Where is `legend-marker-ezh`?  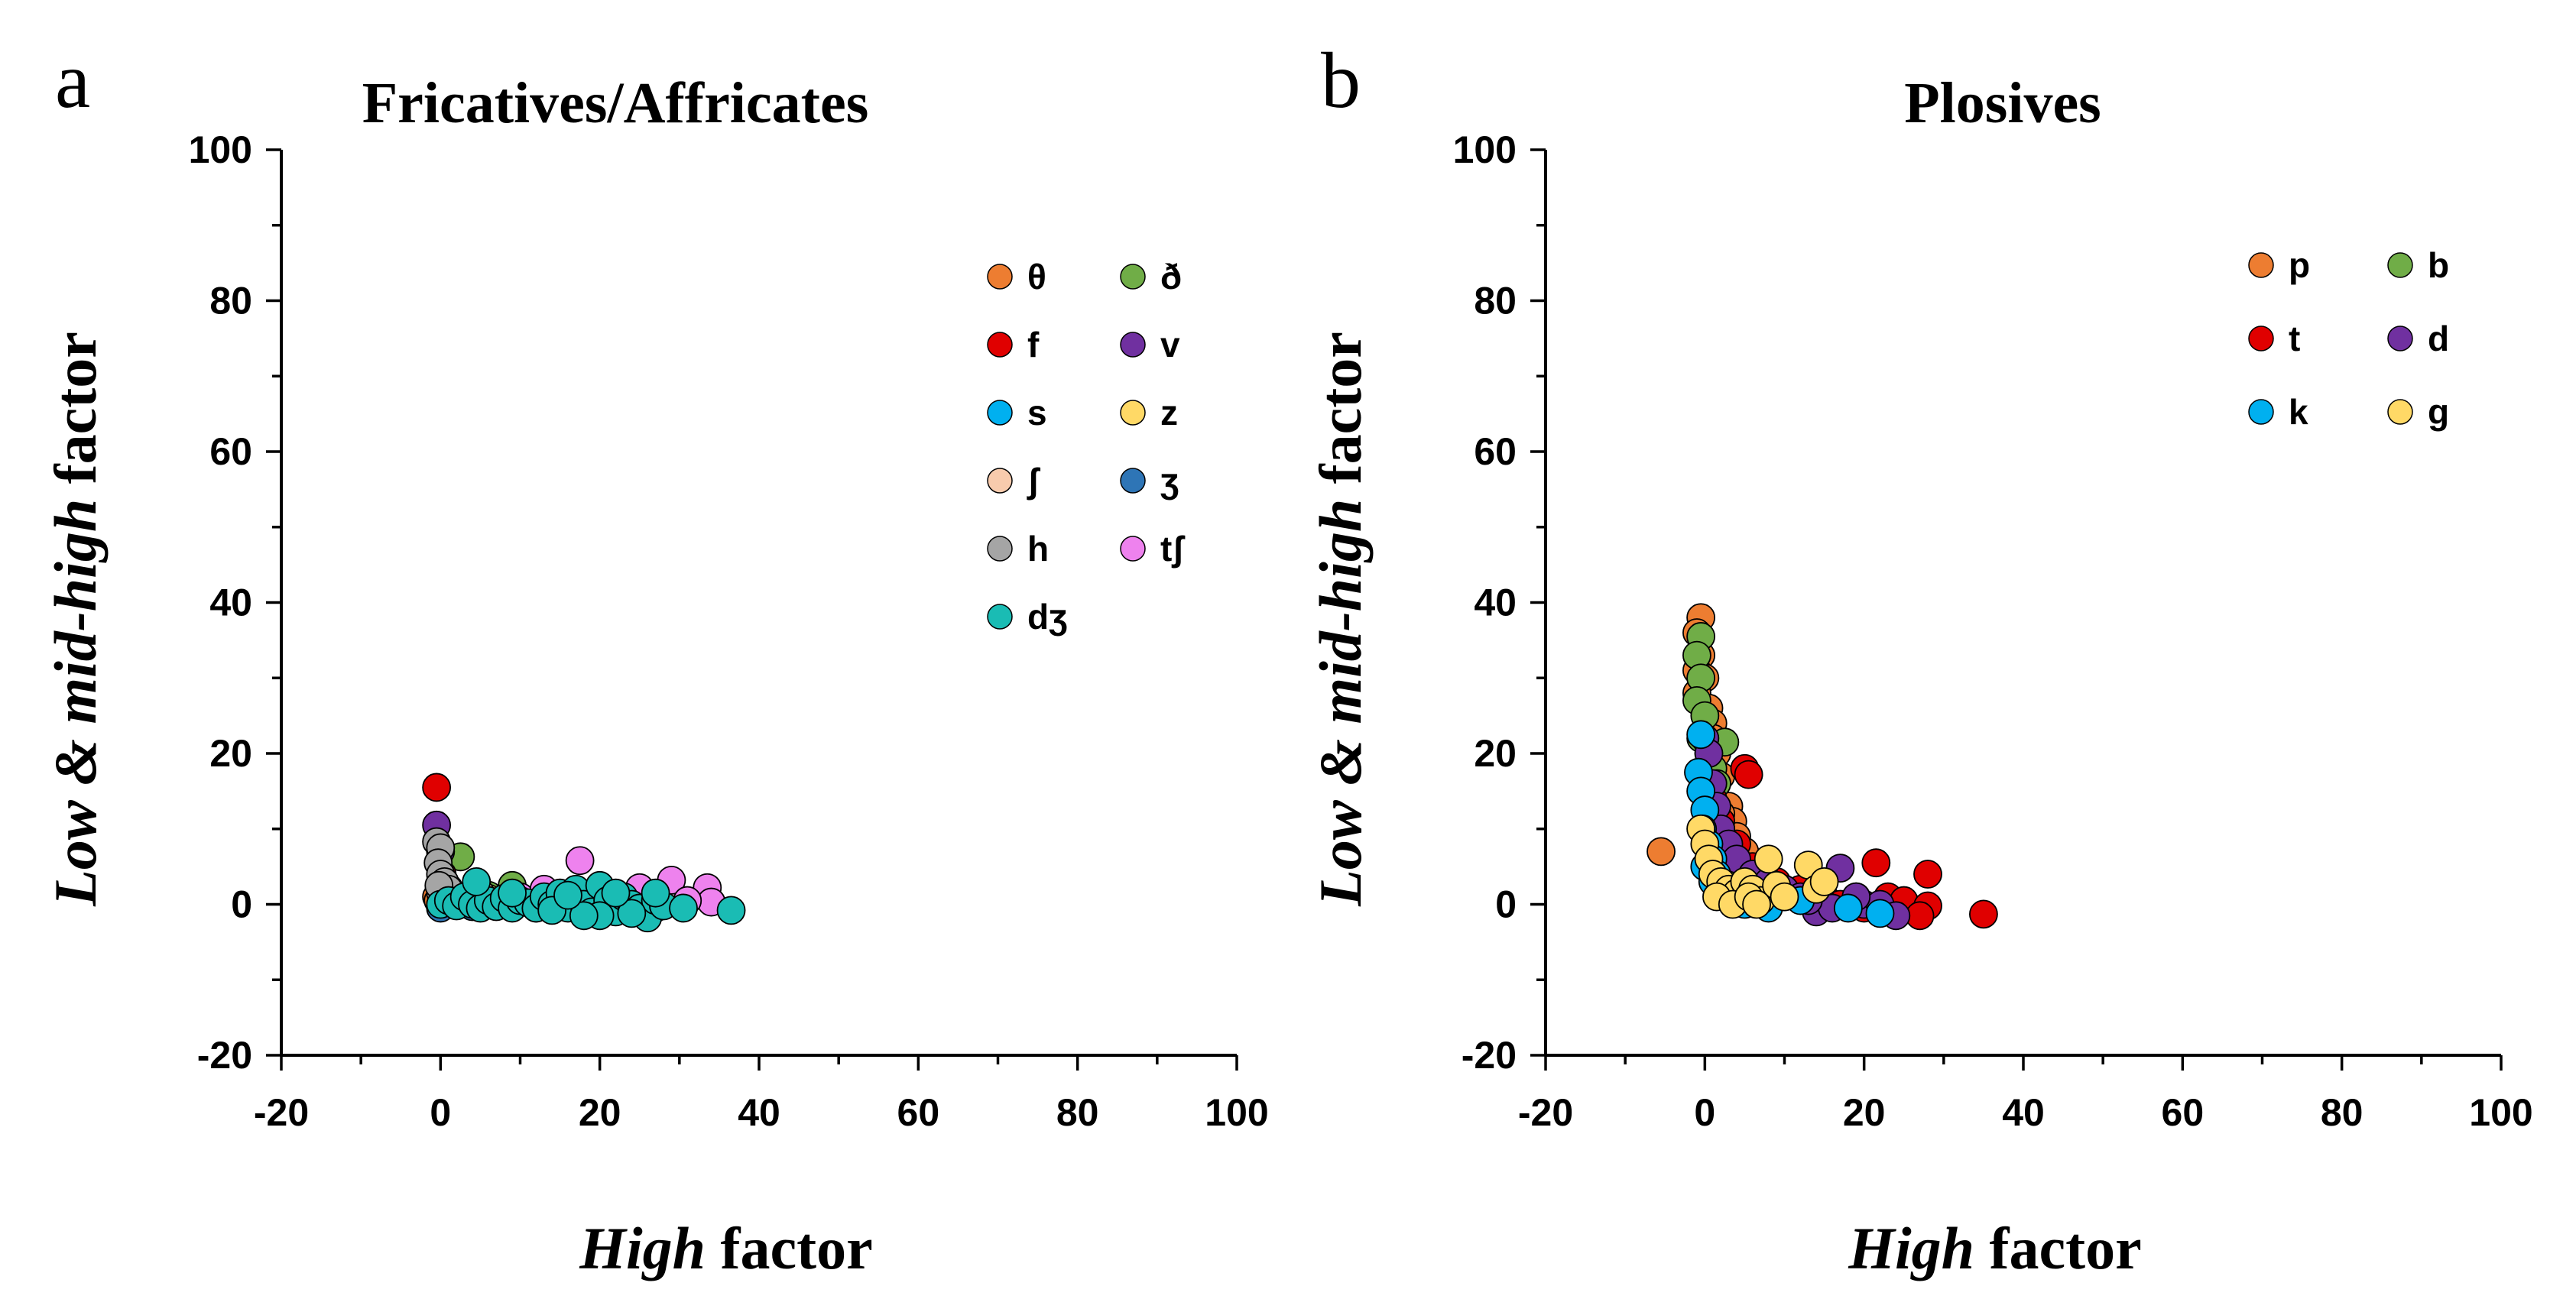 legend-marker-ezh is located at coordinates (1133, 481).